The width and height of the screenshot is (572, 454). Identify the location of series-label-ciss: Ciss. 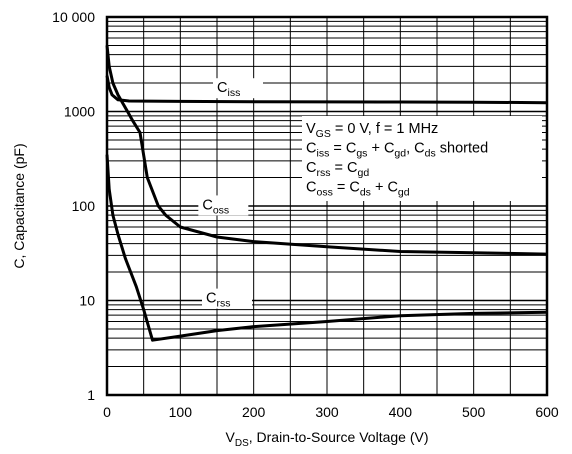
(228, 89).